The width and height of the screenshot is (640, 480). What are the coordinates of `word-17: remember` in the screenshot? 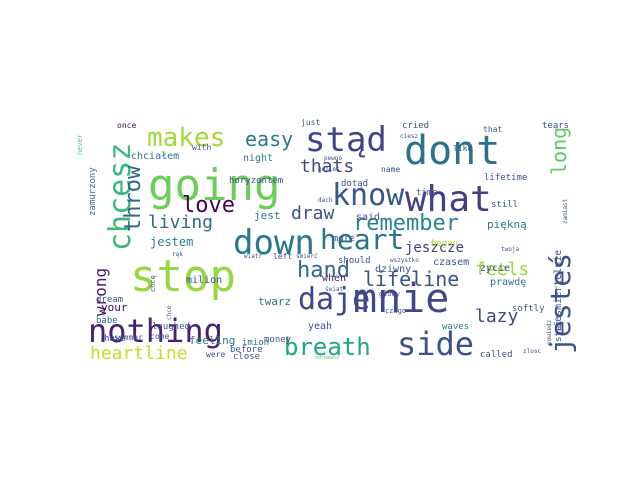 It's located at (406, 223).